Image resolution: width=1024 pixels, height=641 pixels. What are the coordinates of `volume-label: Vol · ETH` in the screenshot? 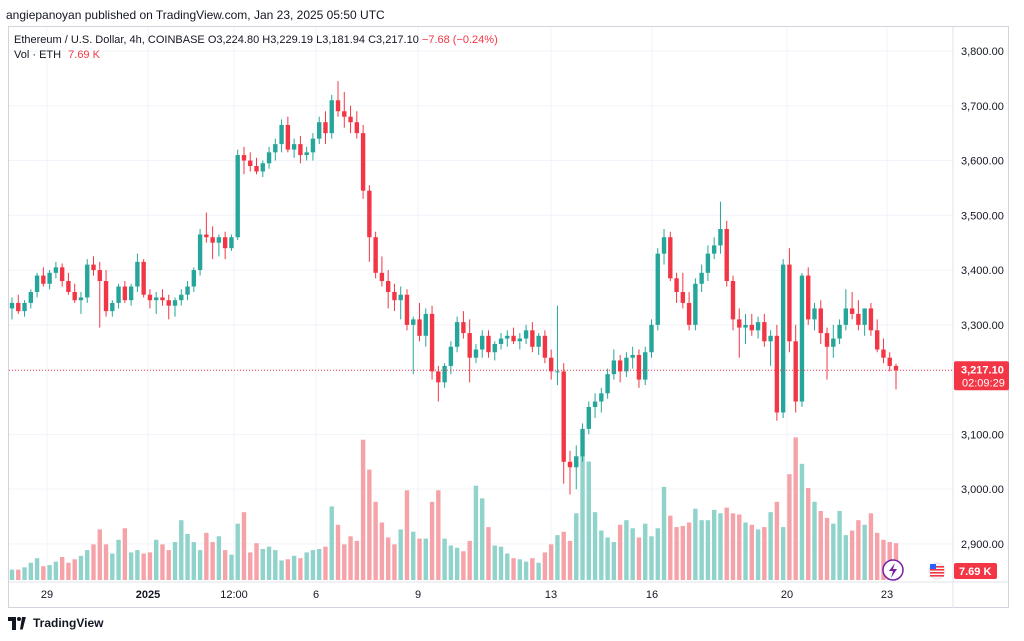 It's located at (38, 55).